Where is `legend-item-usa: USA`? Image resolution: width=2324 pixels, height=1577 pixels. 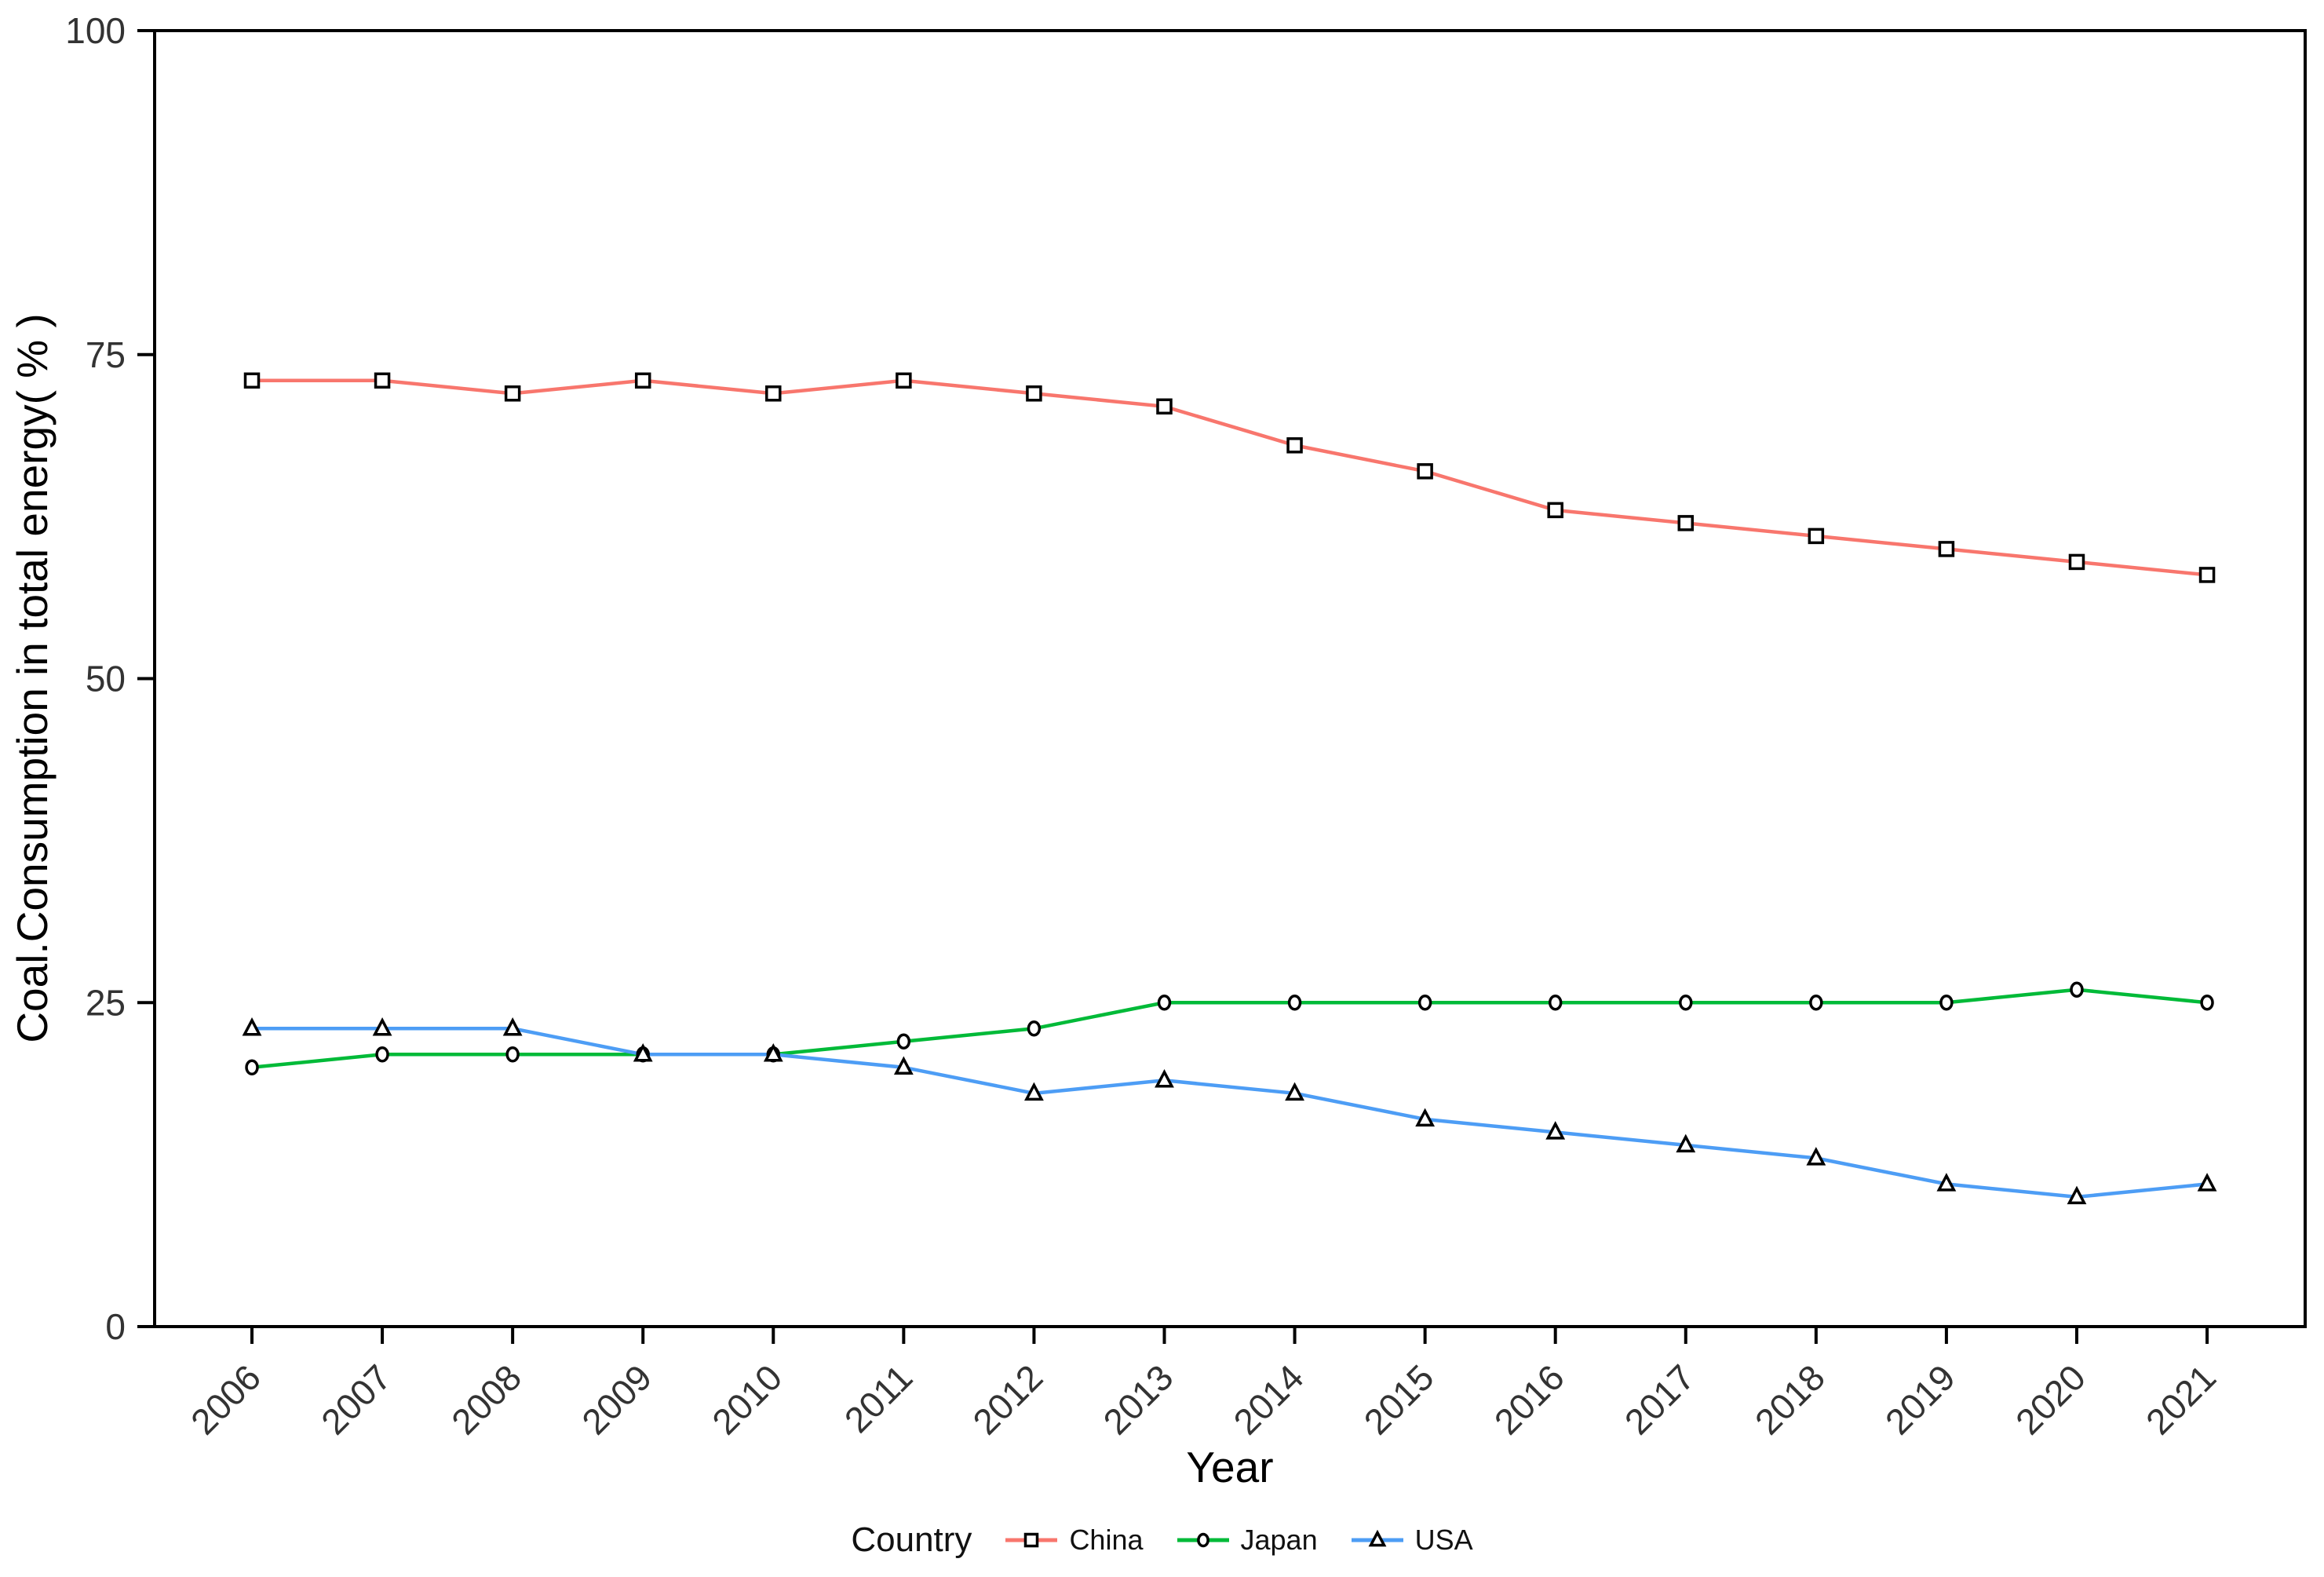 legend-item-usa: USA is located at coordinates (1411, 1540).